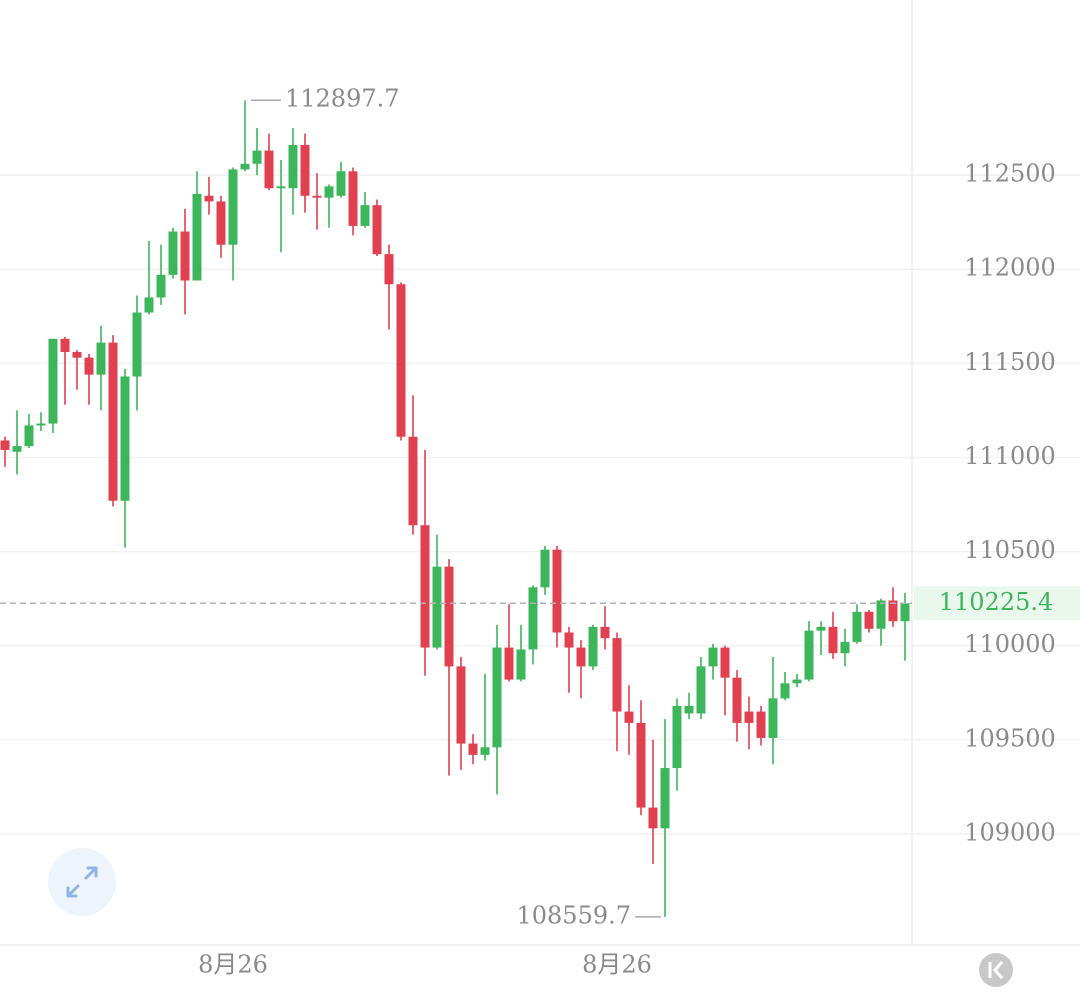 The height and width of the screenshot is (1000, 1080). I want to click on last-price-label: 110225.4, so click(996, 602).